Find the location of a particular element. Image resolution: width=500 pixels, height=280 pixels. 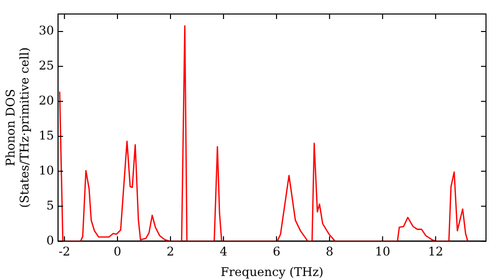

y-tick-label: 5 is located at coordinates (50, 205).